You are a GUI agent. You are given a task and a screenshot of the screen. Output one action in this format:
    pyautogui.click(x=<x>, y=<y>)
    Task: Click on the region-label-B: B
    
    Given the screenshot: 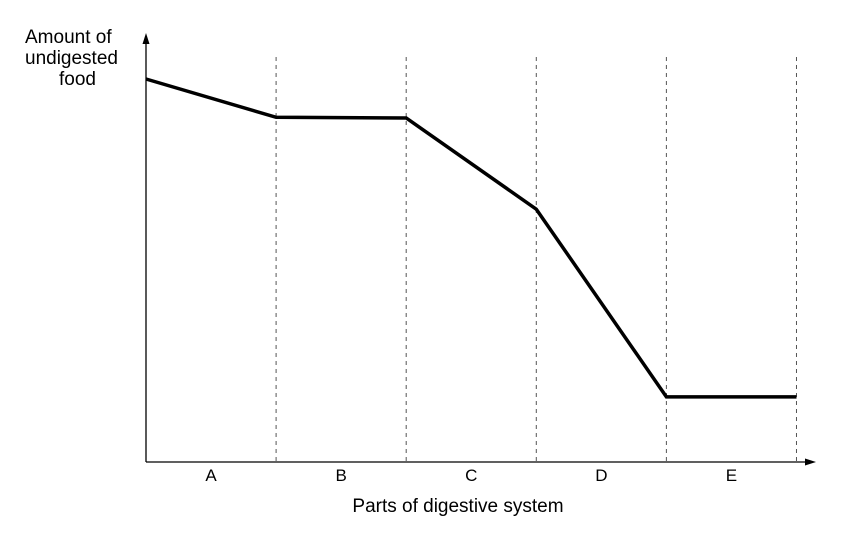 What is the action you would take?
    pyautogui.click(x=340, y=475)
    